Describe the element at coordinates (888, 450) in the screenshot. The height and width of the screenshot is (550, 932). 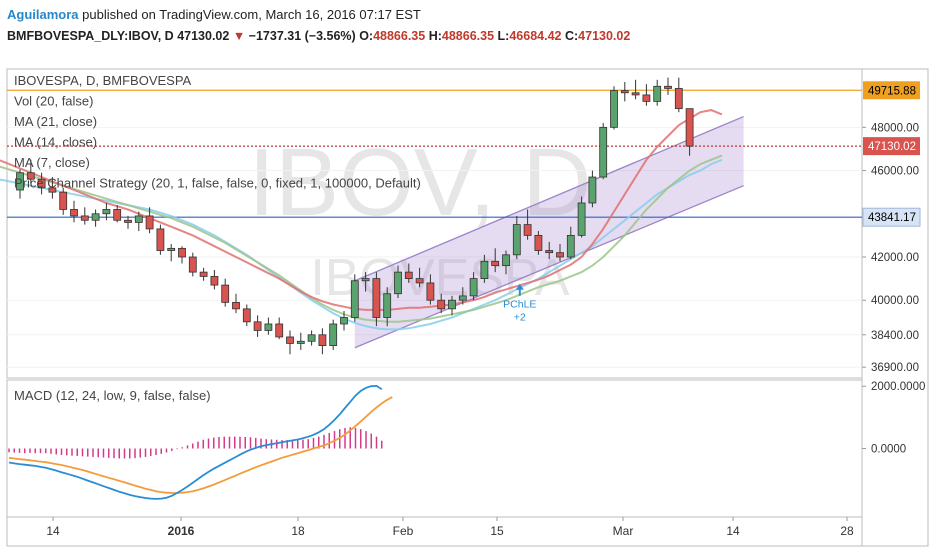
I see `macd-tick-label: 0.0000` at that location.